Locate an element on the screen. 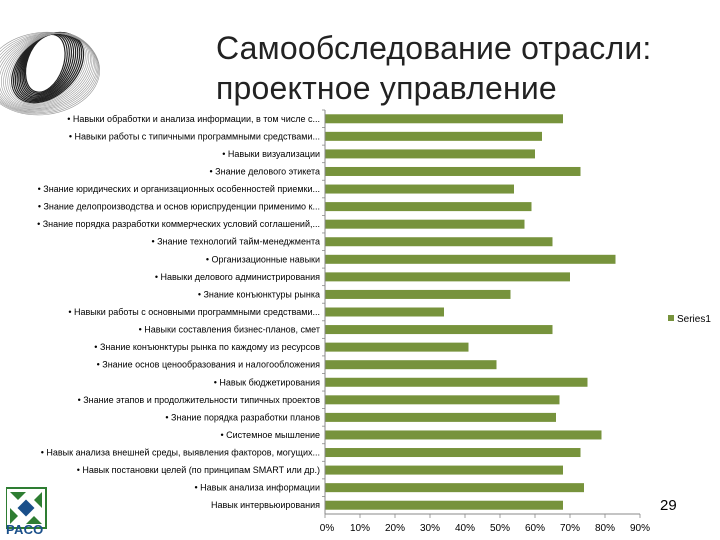 The width and height of the screenshot is (720, 540). title-line-1: Самообследование отрасли: is located at coordinates (434, 48).